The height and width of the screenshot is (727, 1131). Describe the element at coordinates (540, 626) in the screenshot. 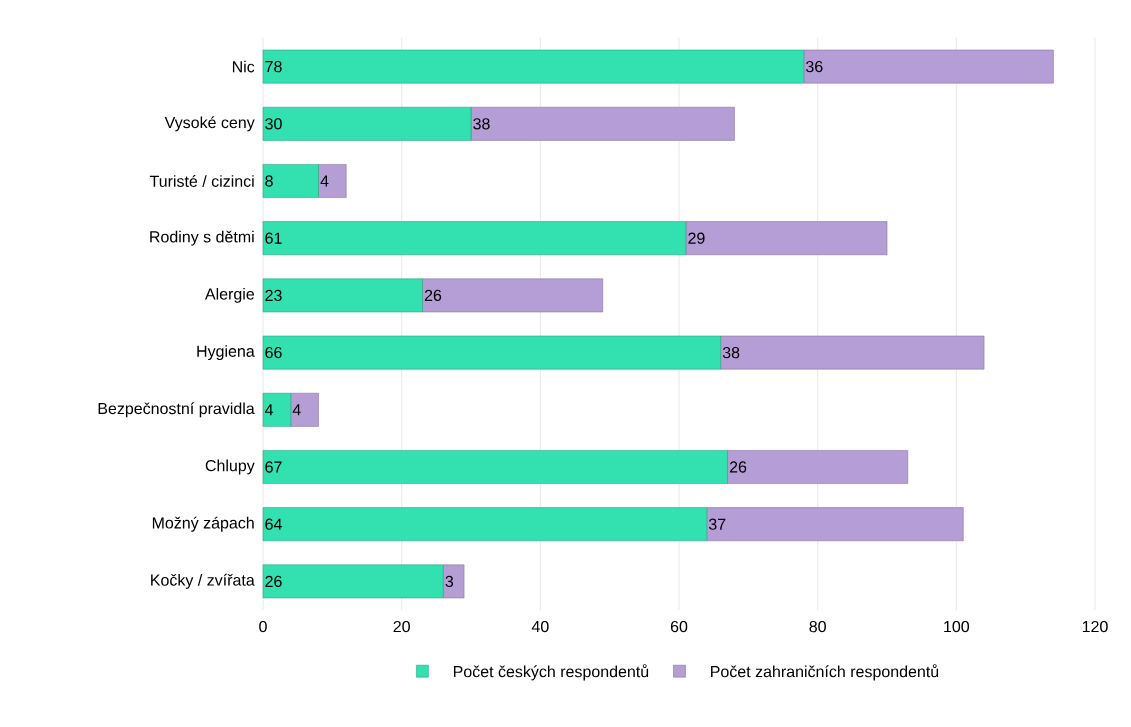

I see `x-tick-label: 40` at that location.